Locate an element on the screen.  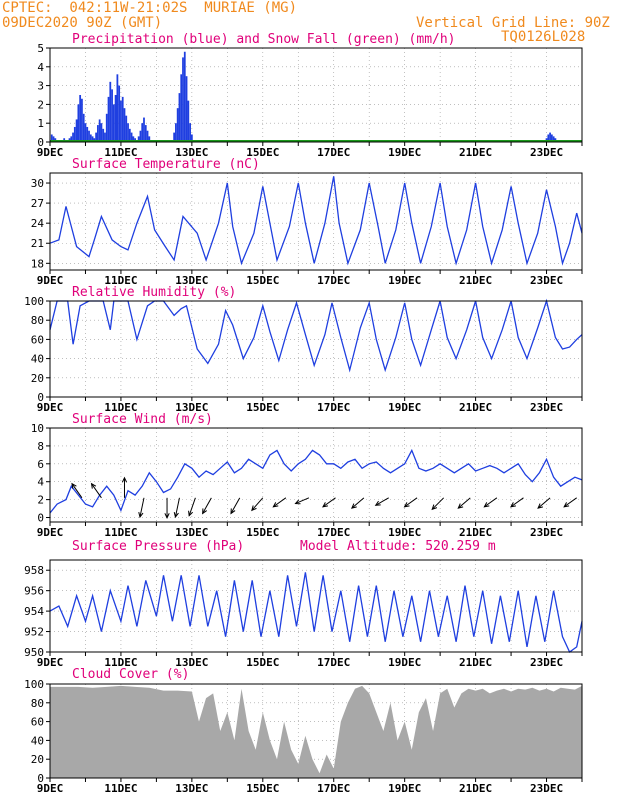
precip-xtick-label: 23DEC is located at coordinates (546, 152).